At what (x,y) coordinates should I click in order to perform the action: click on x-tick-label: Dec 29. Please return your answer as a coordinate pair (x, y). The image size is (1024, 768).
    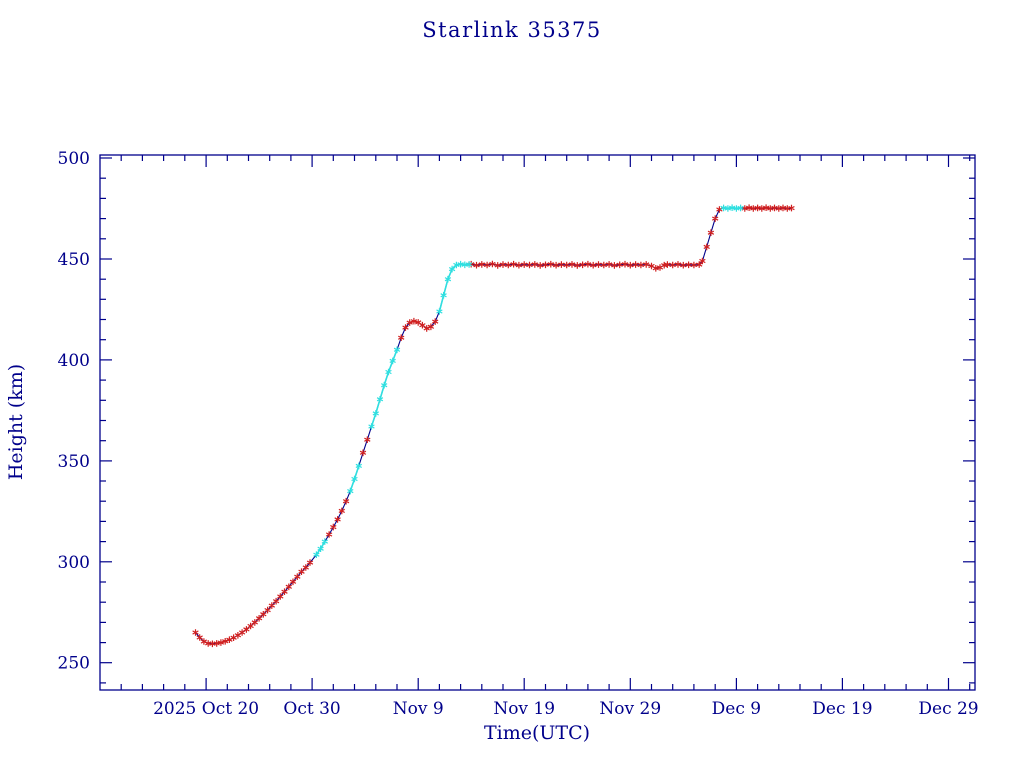
    Looking at the image, I should click on (948, 709).